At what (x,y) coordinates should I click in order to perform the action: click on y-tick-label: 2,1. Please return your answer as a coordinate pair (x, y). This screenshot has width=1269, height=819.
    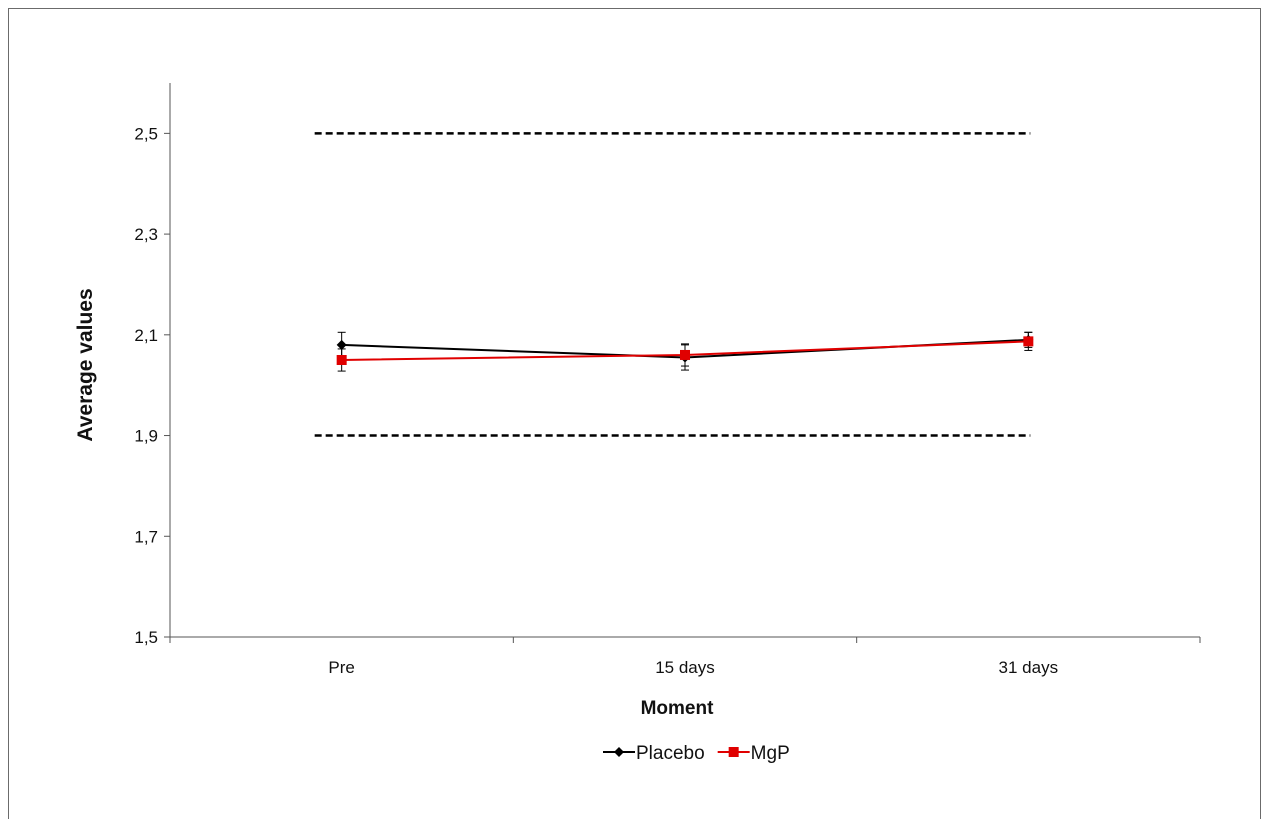
    Looking at the image, I should click on (146, 335).